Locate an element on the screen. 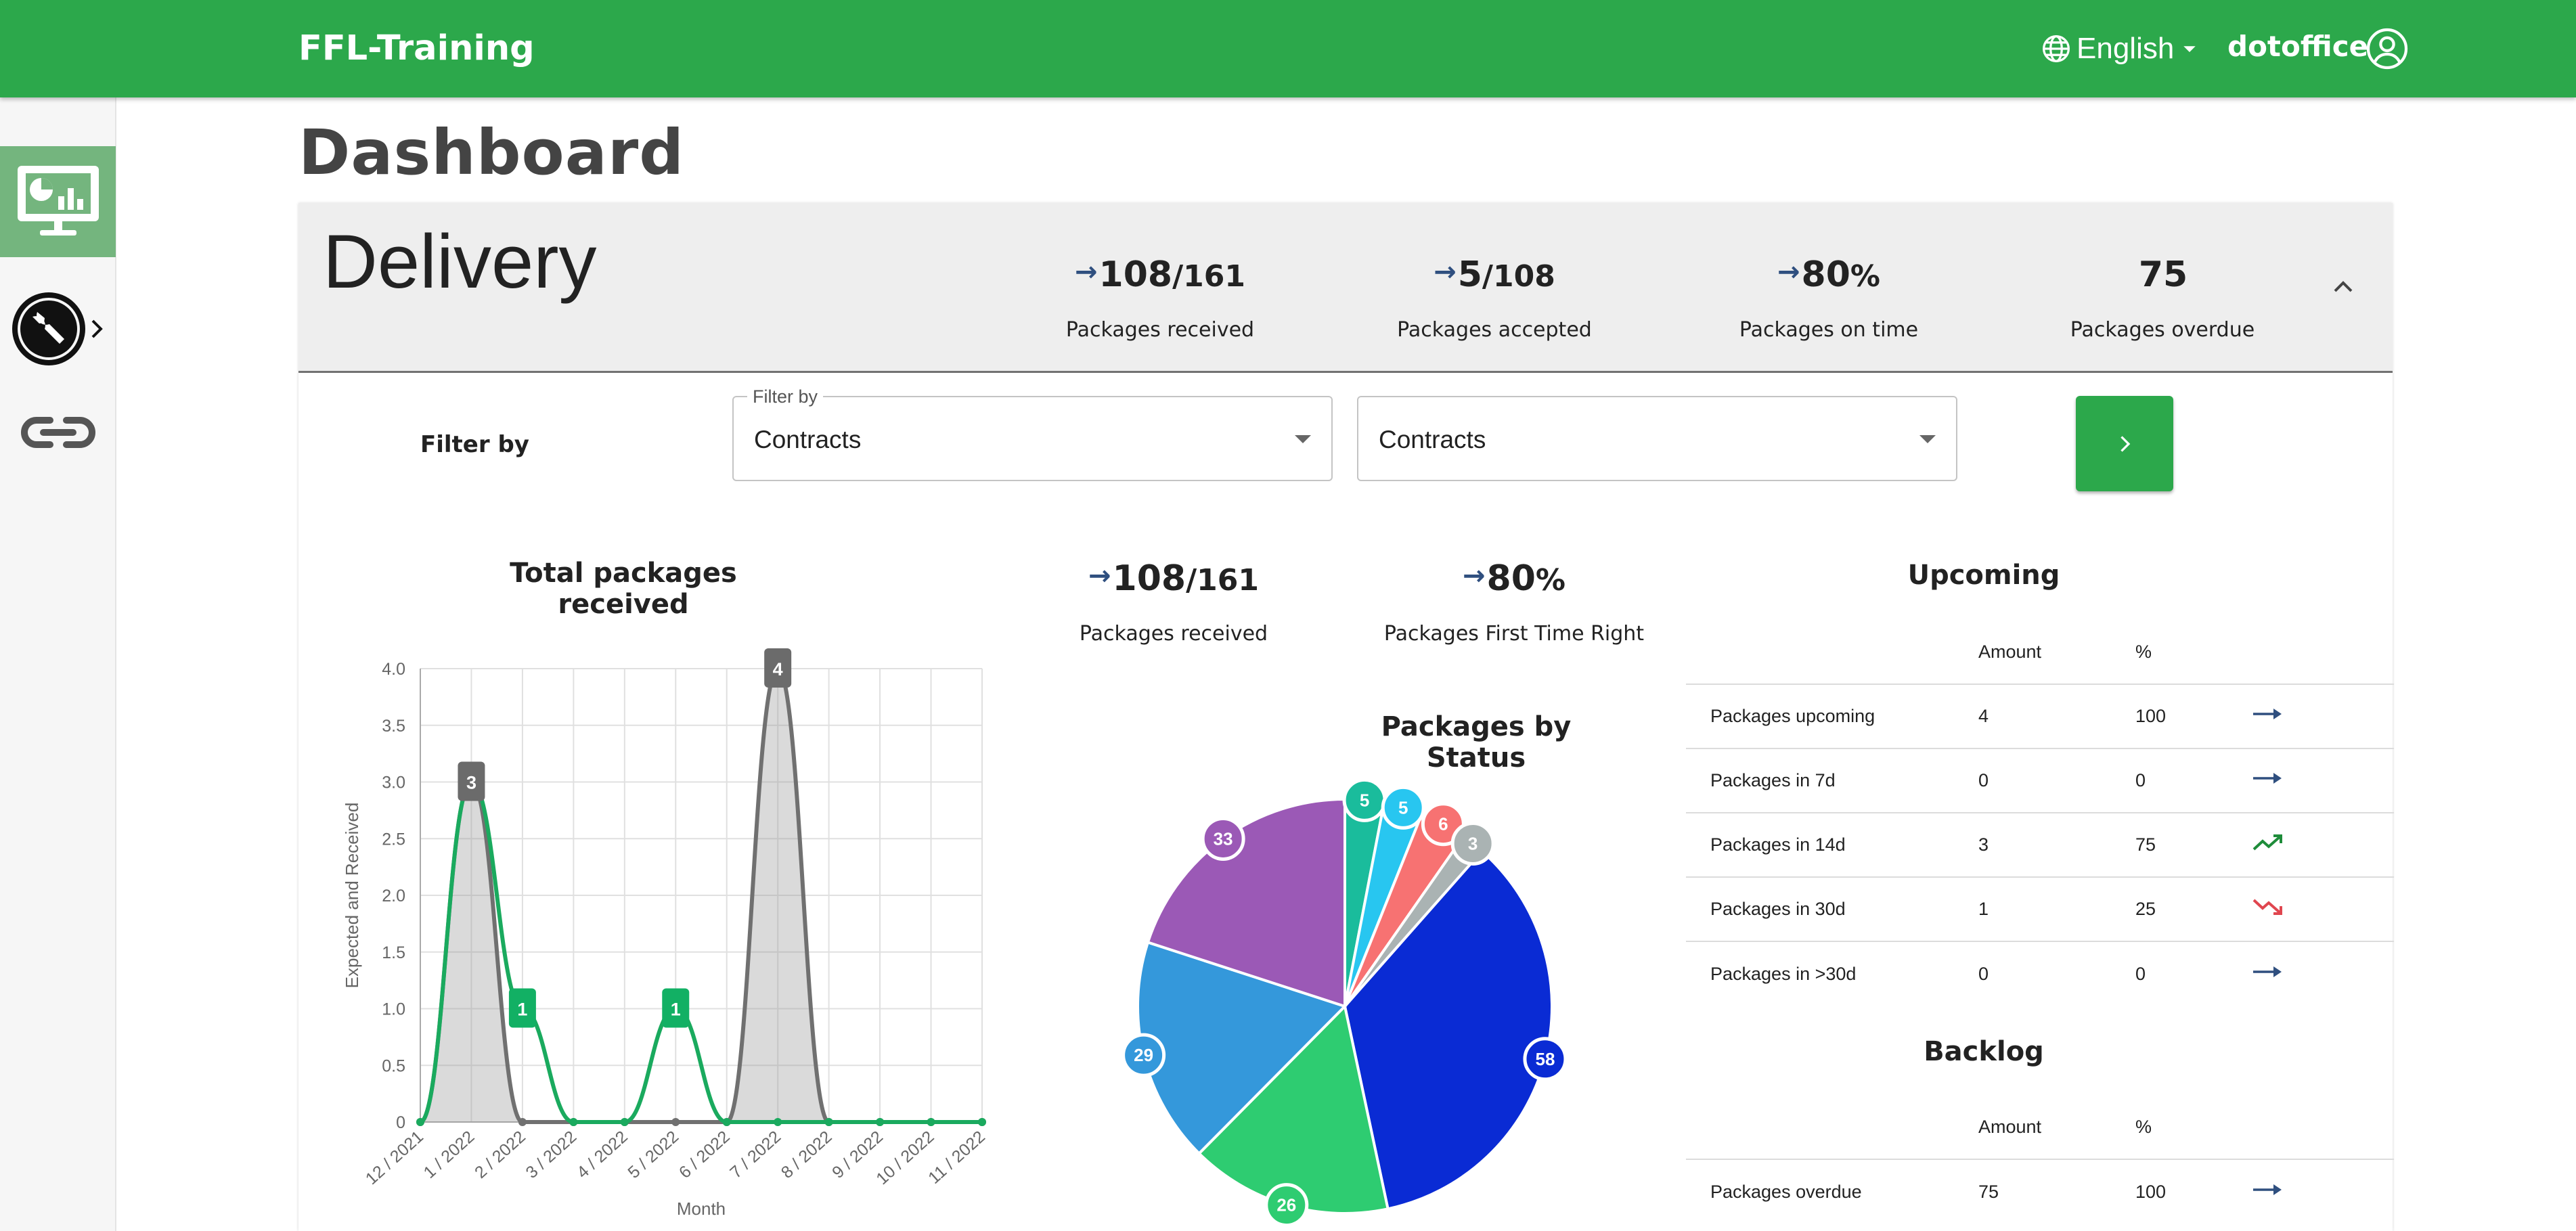 The height and width of the screenshot is (1231, 2576). pie-data-label: 3 is located at coordinates (1473, 843).